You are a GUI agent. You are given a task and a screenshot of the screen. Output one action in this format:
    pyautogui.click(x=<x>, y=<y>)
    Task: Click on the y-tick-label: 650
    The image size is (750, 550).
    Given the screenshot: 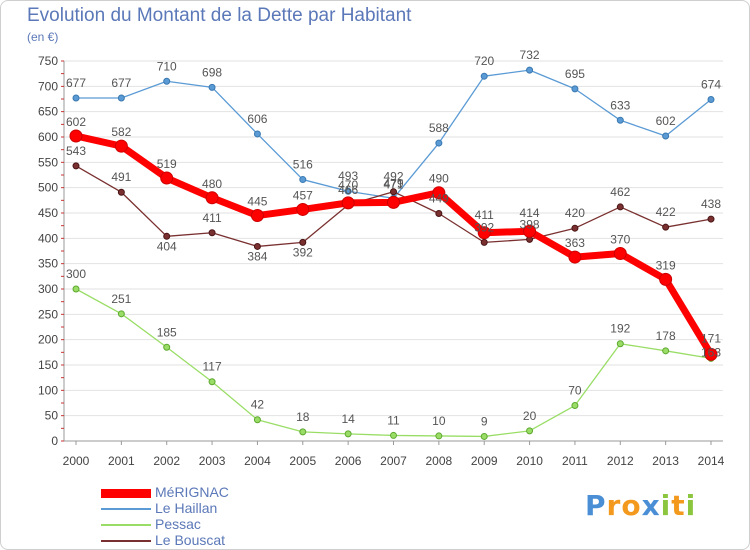 What is the action you would take?
    pyautogui.click(x=48, y=112)
    